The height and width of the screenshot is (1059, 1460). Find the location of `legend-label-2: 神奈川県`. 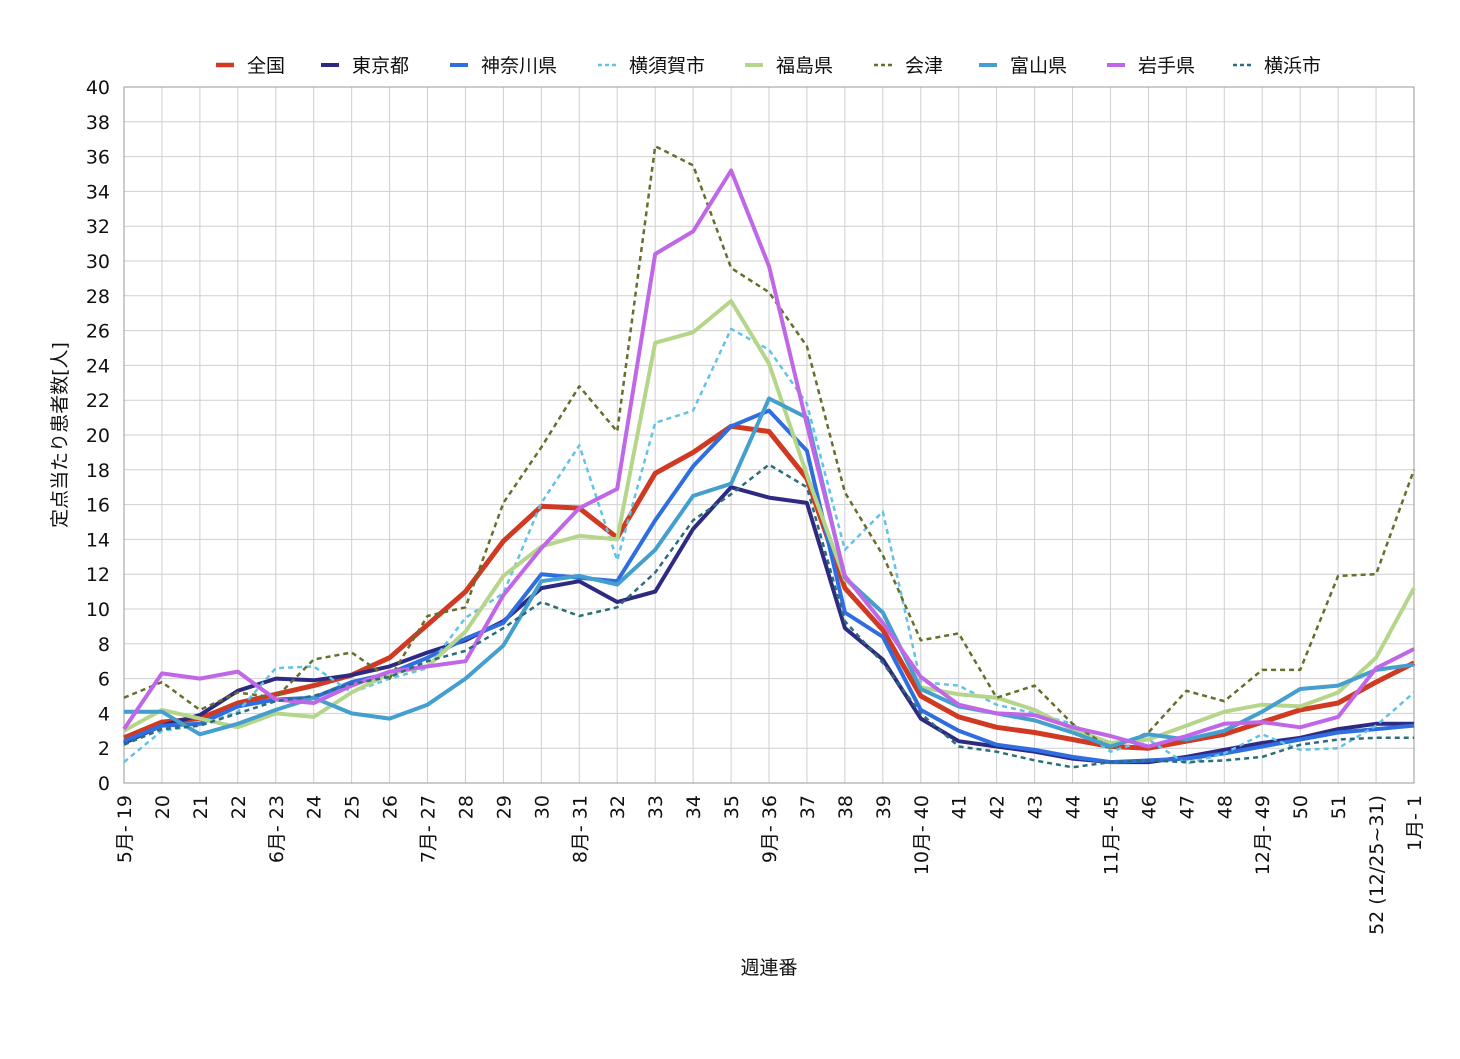

legend-label-2: 神奈川県 is located at coordinates (519, 66).